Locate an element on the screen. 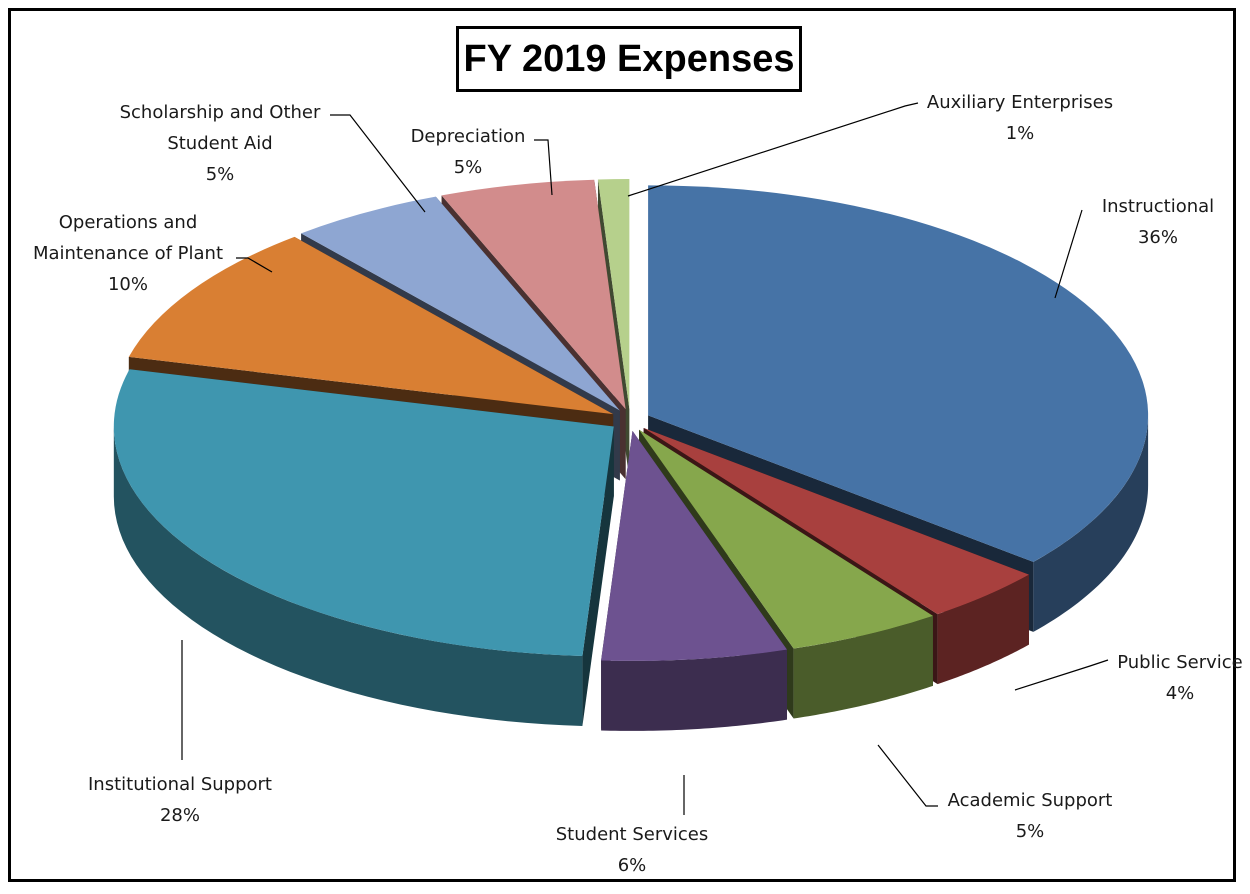 The height and width of the screenshot is (894, 1250). slice-label: Institutional Support 28% is located at coordinates (180, 800).